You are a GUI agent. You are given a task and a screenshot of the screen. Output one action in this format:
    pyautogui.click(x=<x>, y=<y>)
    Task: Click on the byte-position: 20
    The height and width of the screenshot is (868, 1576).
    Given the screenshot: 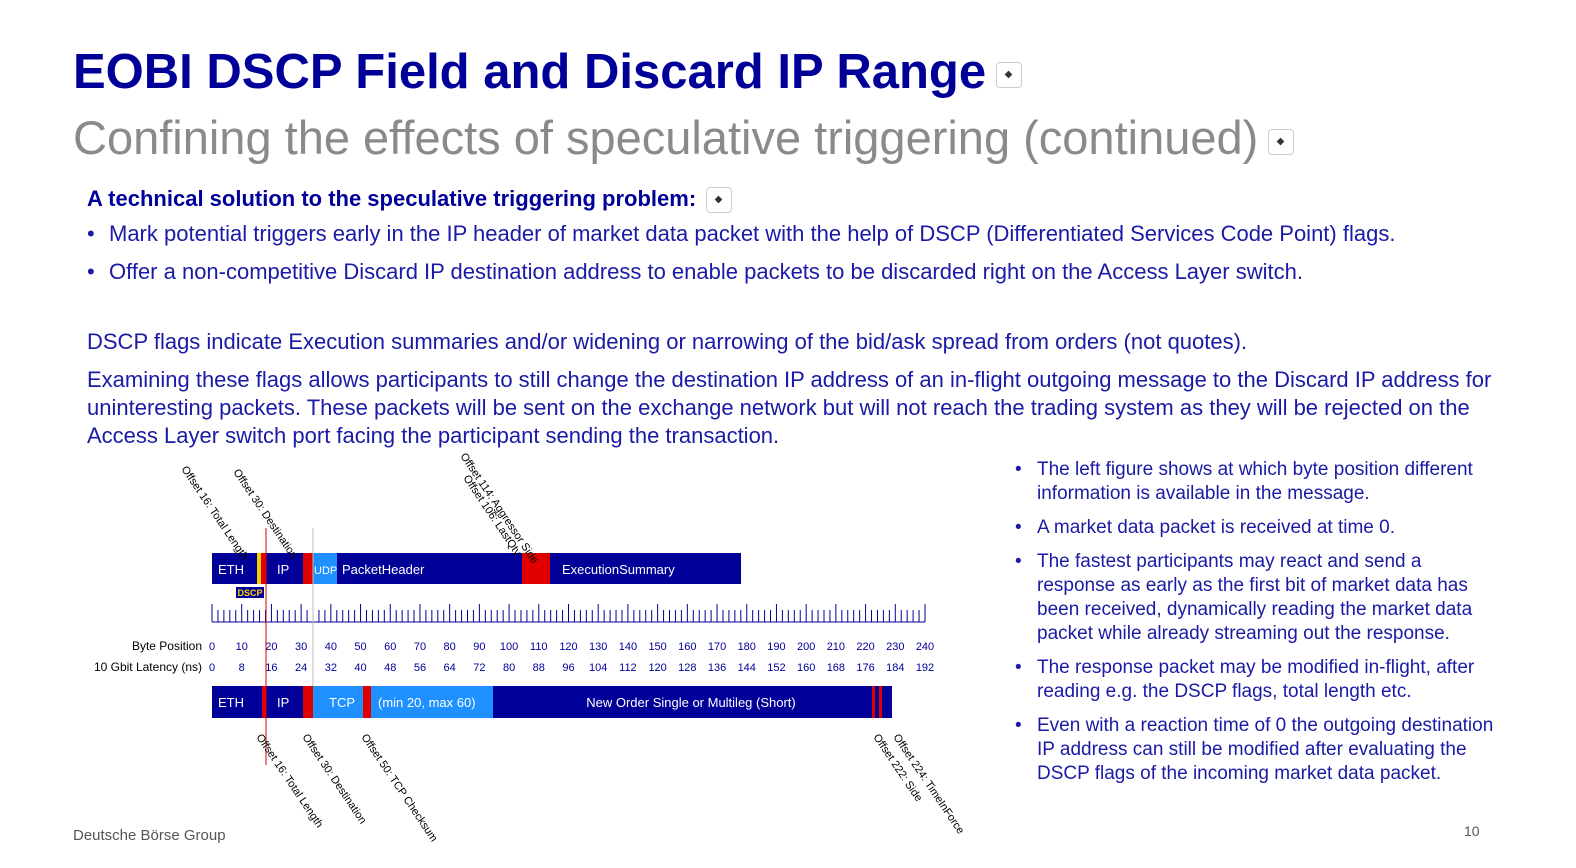 What is the action you would take?
    pyautogui.click(x=271, y=647)
    